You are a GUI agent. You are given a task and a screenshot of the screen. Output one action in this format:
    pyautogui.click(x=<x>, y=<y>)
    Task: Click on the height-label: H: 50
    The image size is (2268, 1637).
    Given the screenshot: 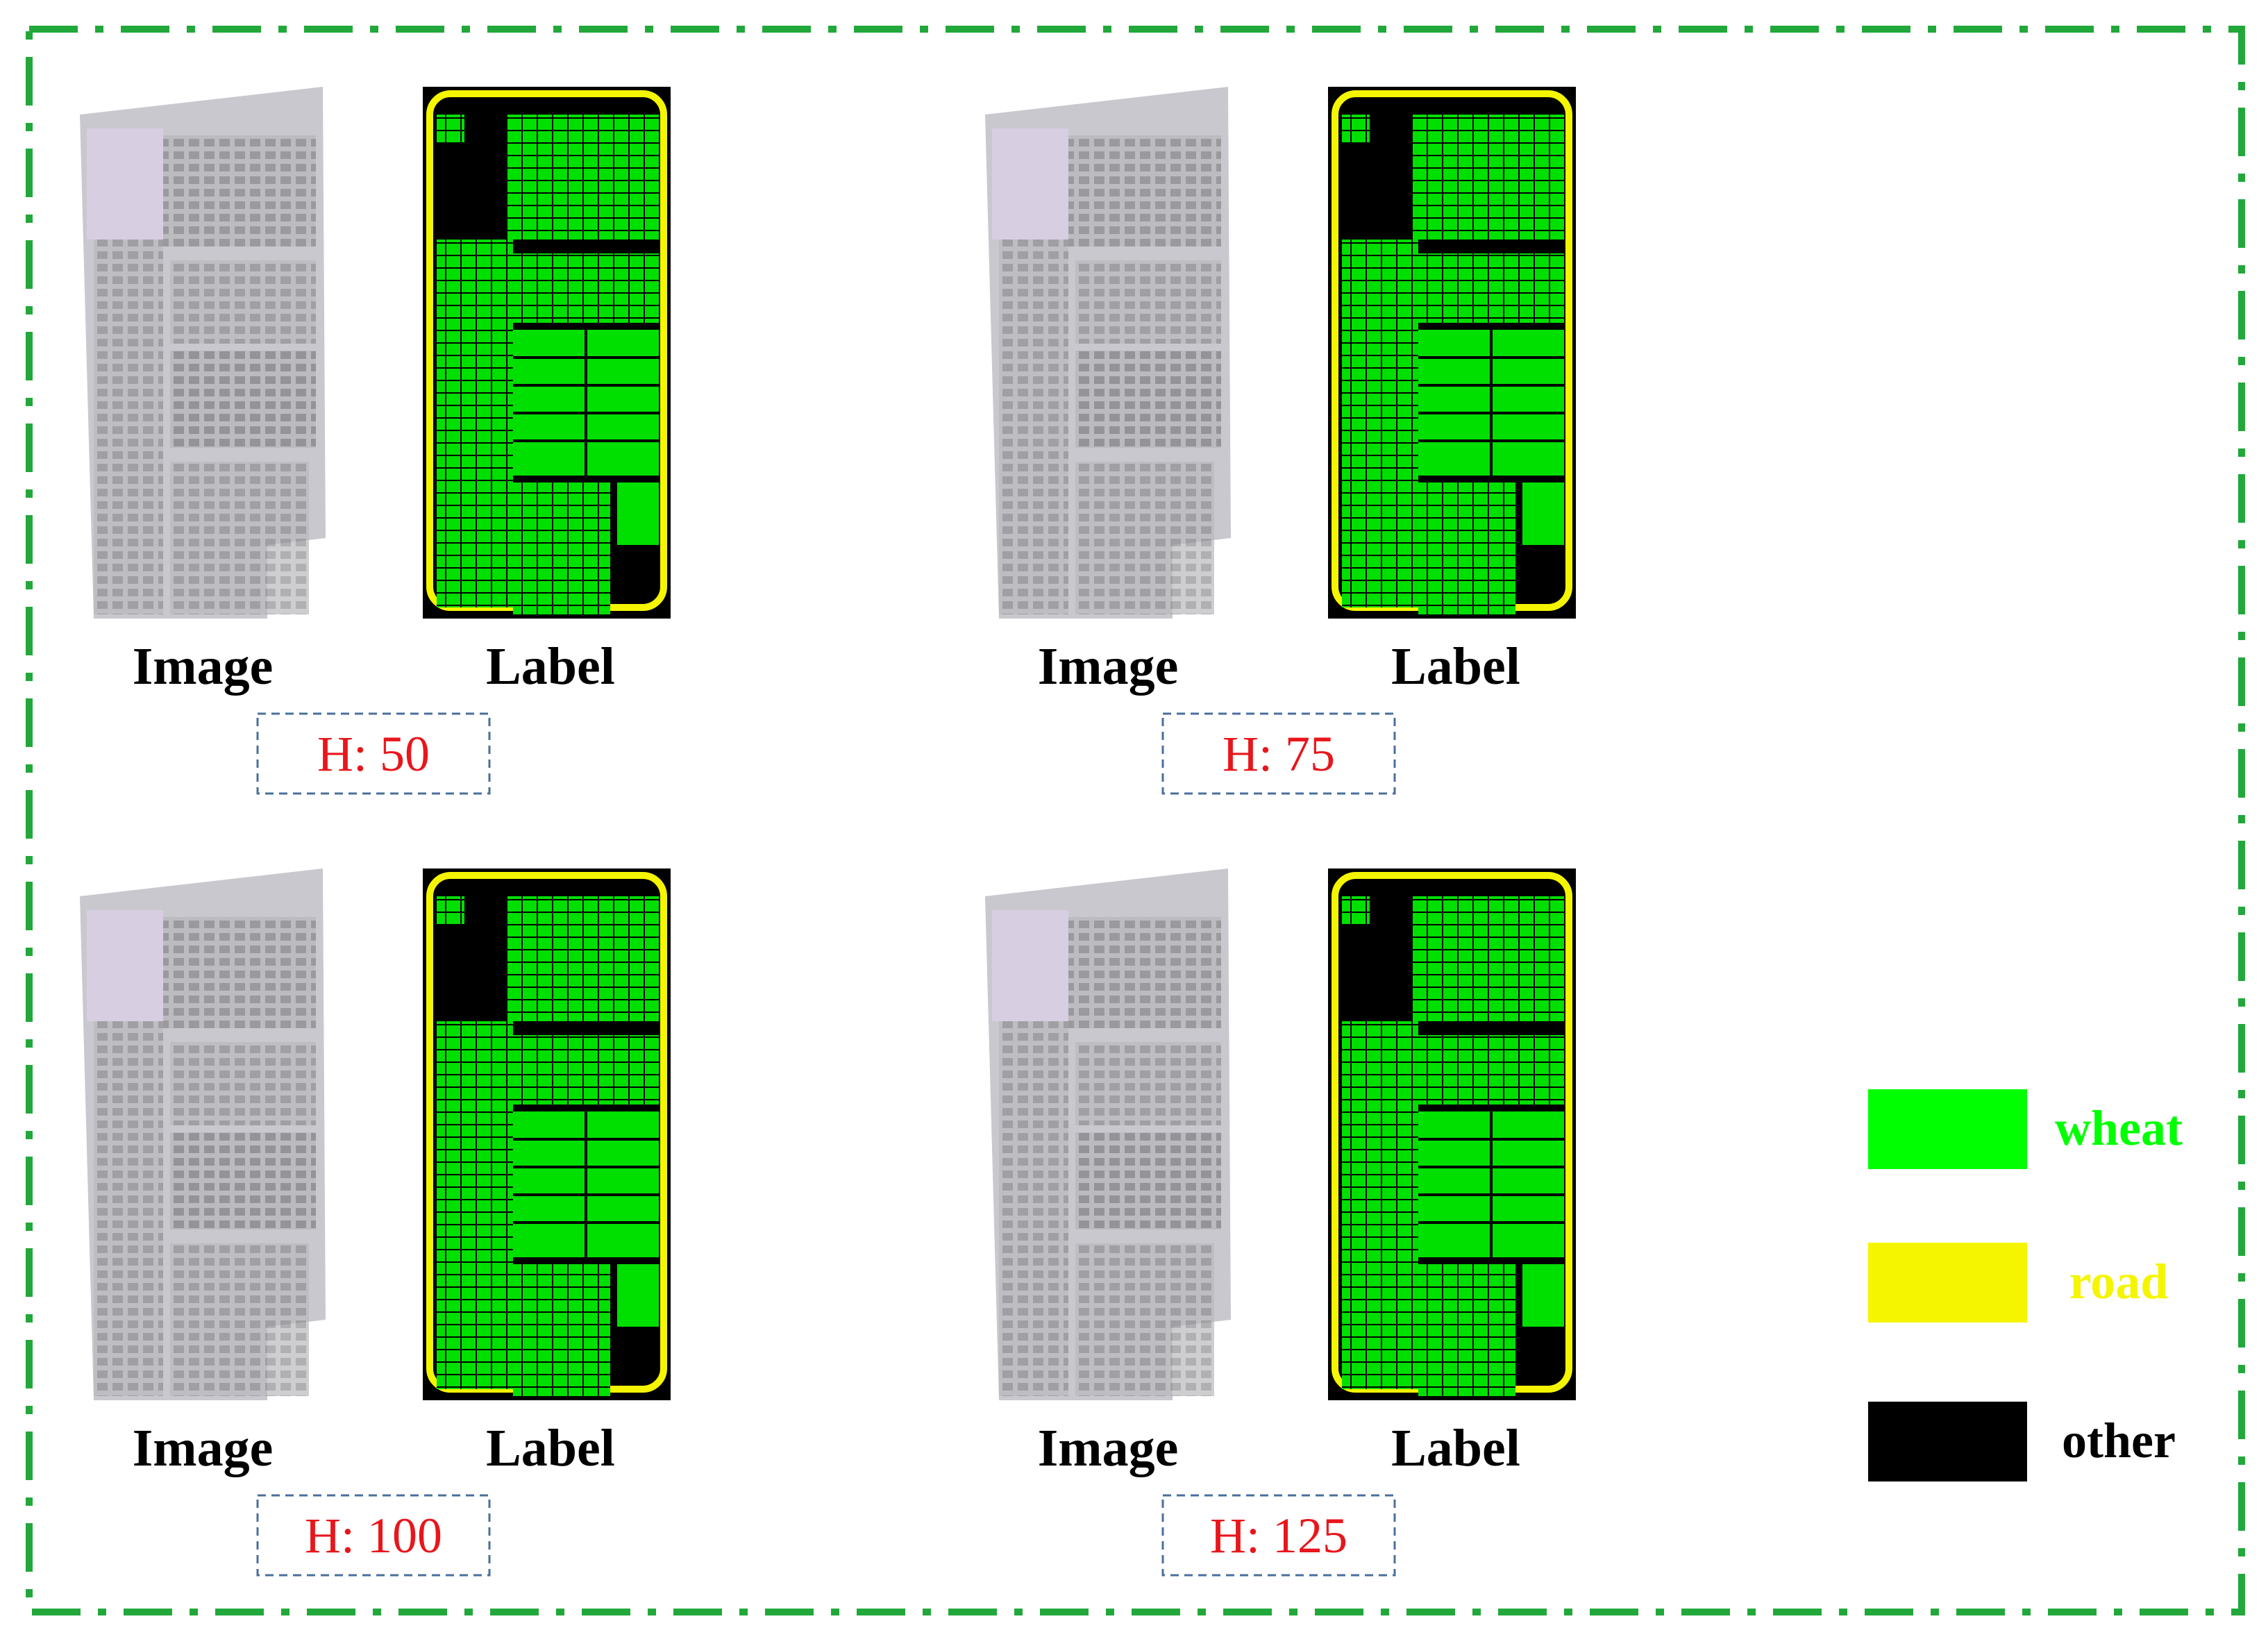 What is the action you would take?
    pyautogui.click(x=373, y=754)
    